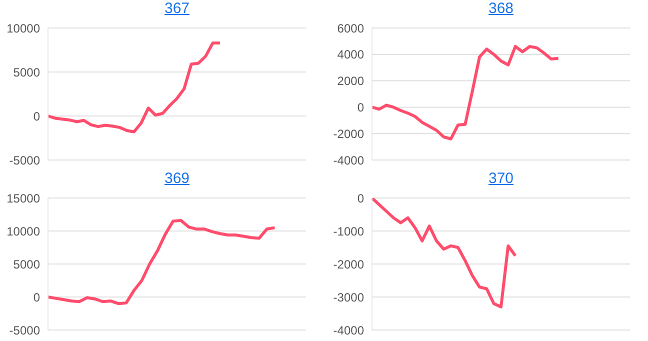  Describe the element at coordinates (177, 178) in the screenshot. I see `chart-title: 369` at that location.